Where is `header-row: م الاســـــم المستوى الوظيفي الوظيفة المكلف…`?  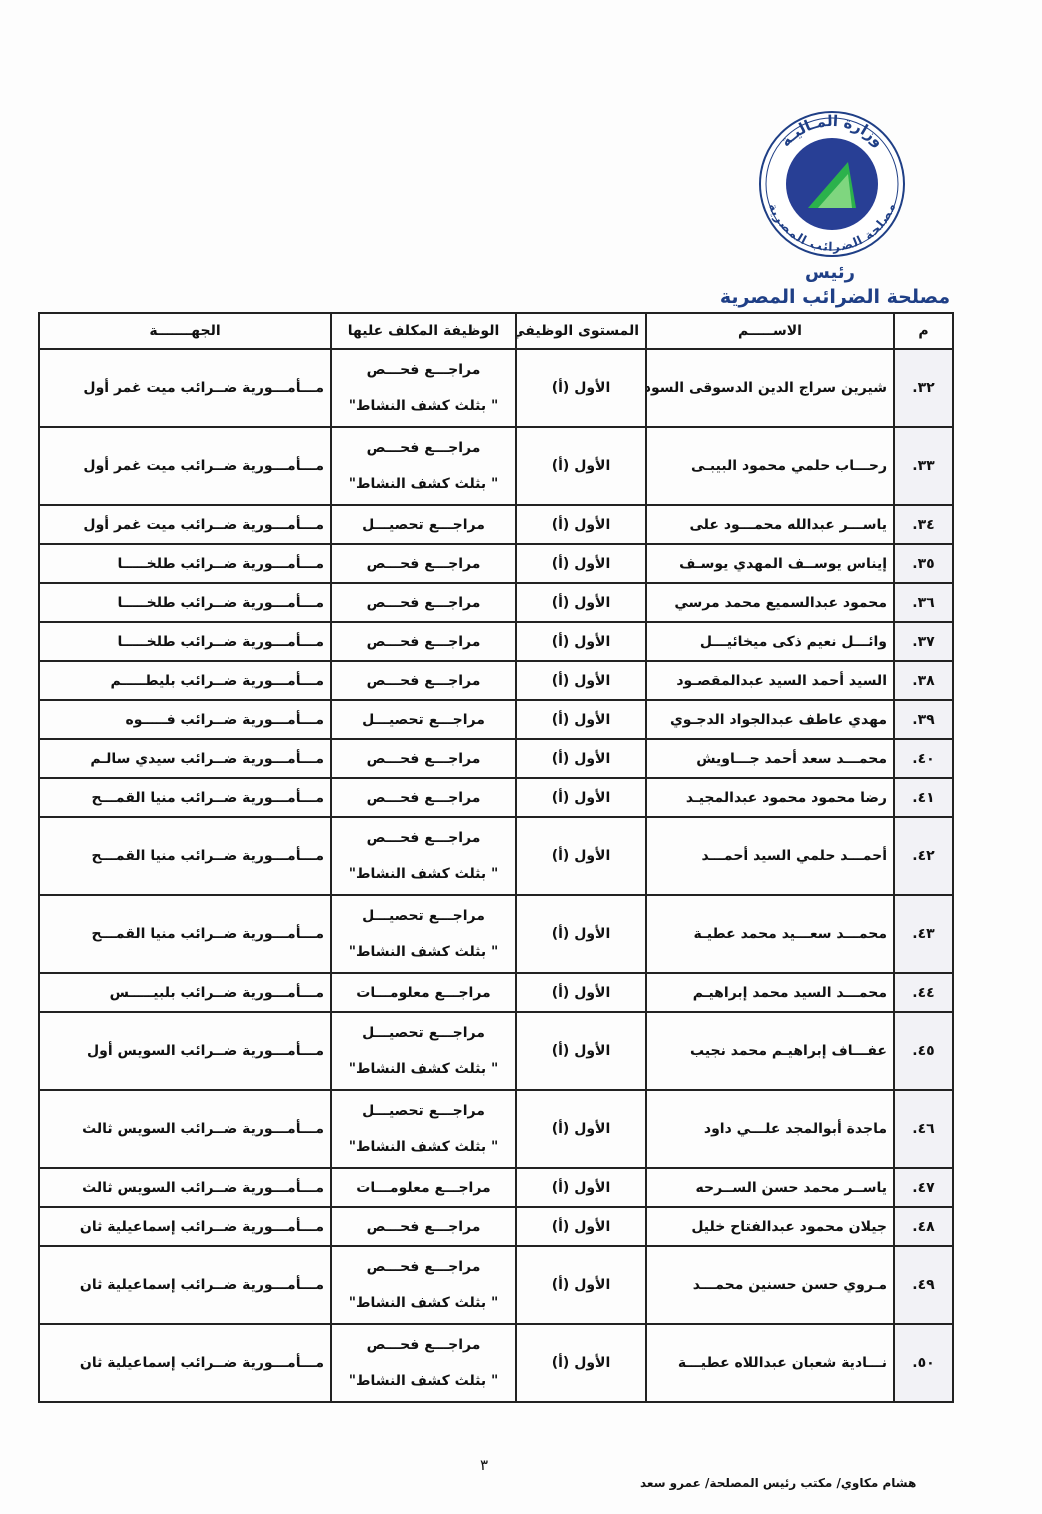 header-row: م الاســـــم المستوى الوظيفي الوظيفة المكلف… is located at coordinates (496, 331).